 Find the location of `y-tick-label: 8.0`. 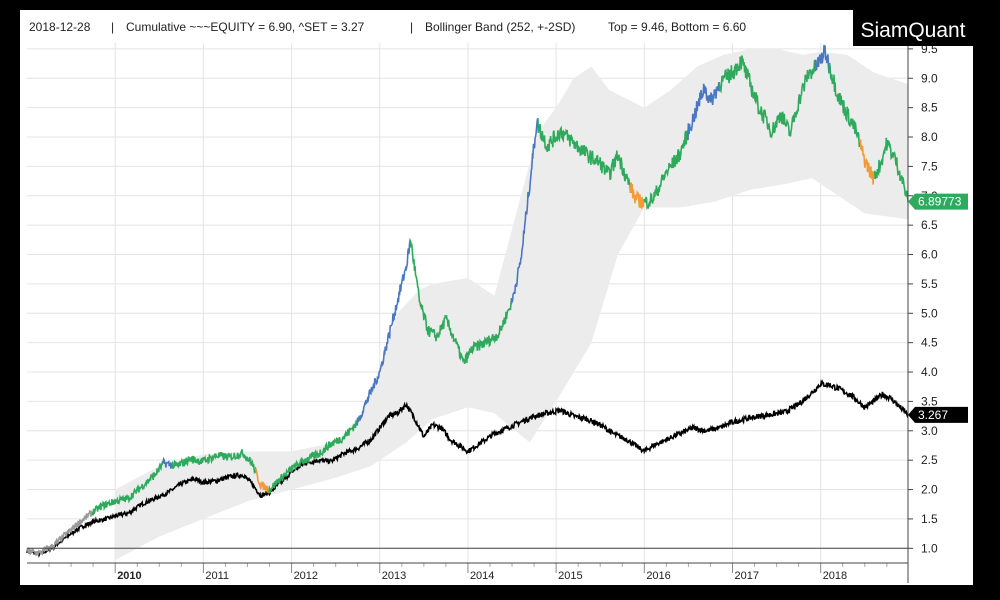

y-tick-label: 8.0 is located at coordinates (929, 137).